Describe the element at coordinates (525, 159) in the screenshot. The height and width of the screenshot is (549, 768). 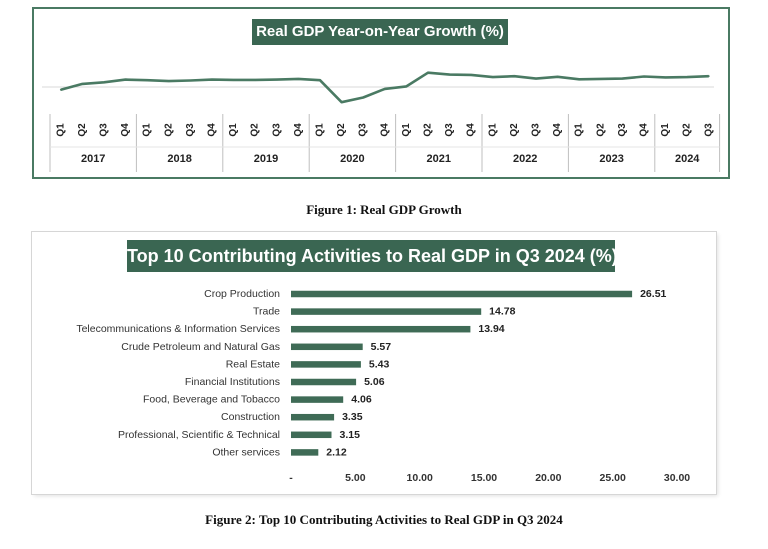
I see `year-tick-label: 2022` at that location.